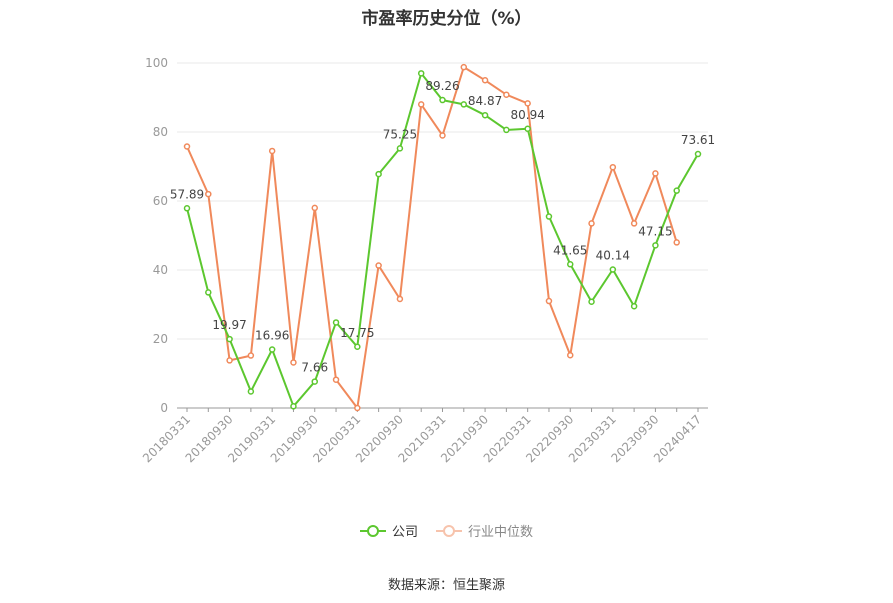 Image resolution: width=893 pixels, height=603 pixels. I want to click on data-label: 16.96, so click(272, 335).